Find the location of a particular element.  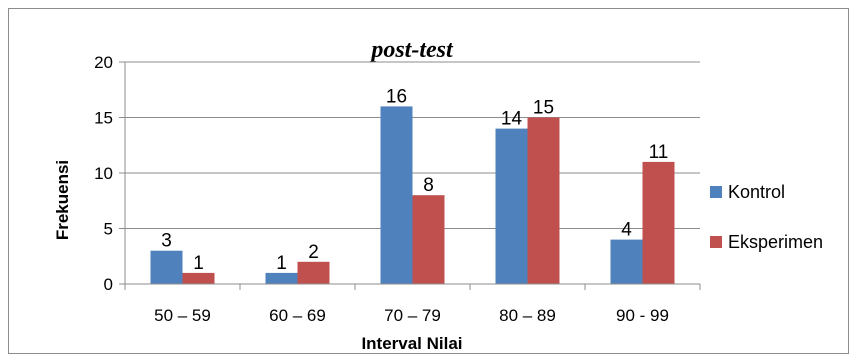

x-tick-label: 80 – 89 is located at coordinates (527, 315).